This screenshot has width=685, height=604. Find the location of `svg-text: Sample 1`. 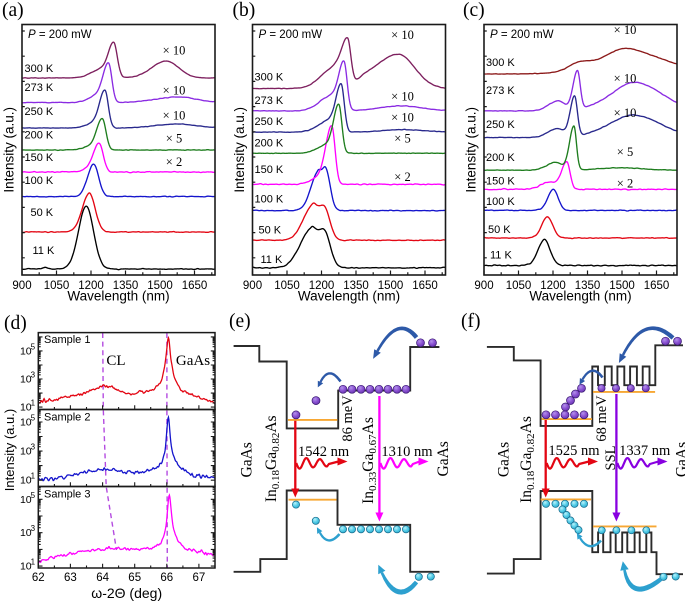

svg-text: Sample 1 is located at coordinates (67, 340).